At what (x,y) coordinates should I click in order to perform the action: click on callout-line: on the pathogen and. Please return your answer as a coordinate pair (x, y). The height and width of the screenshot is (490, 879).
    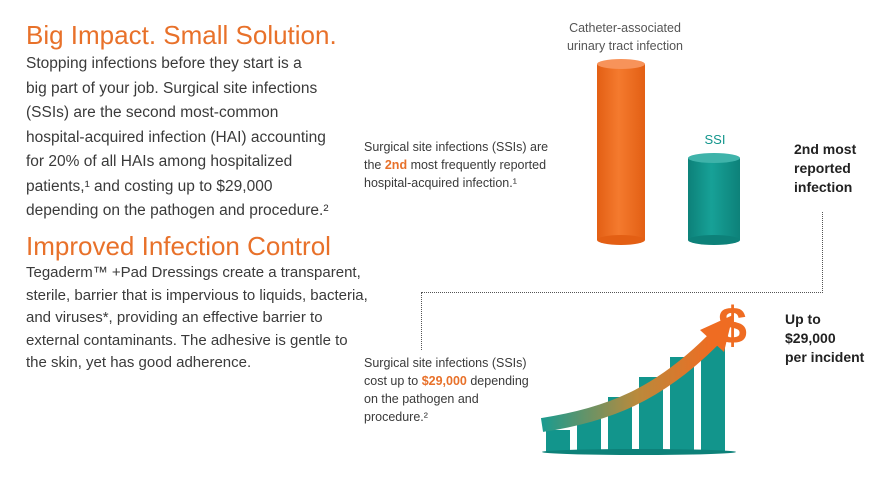
    Looking at the image, I should click on (421, 399).